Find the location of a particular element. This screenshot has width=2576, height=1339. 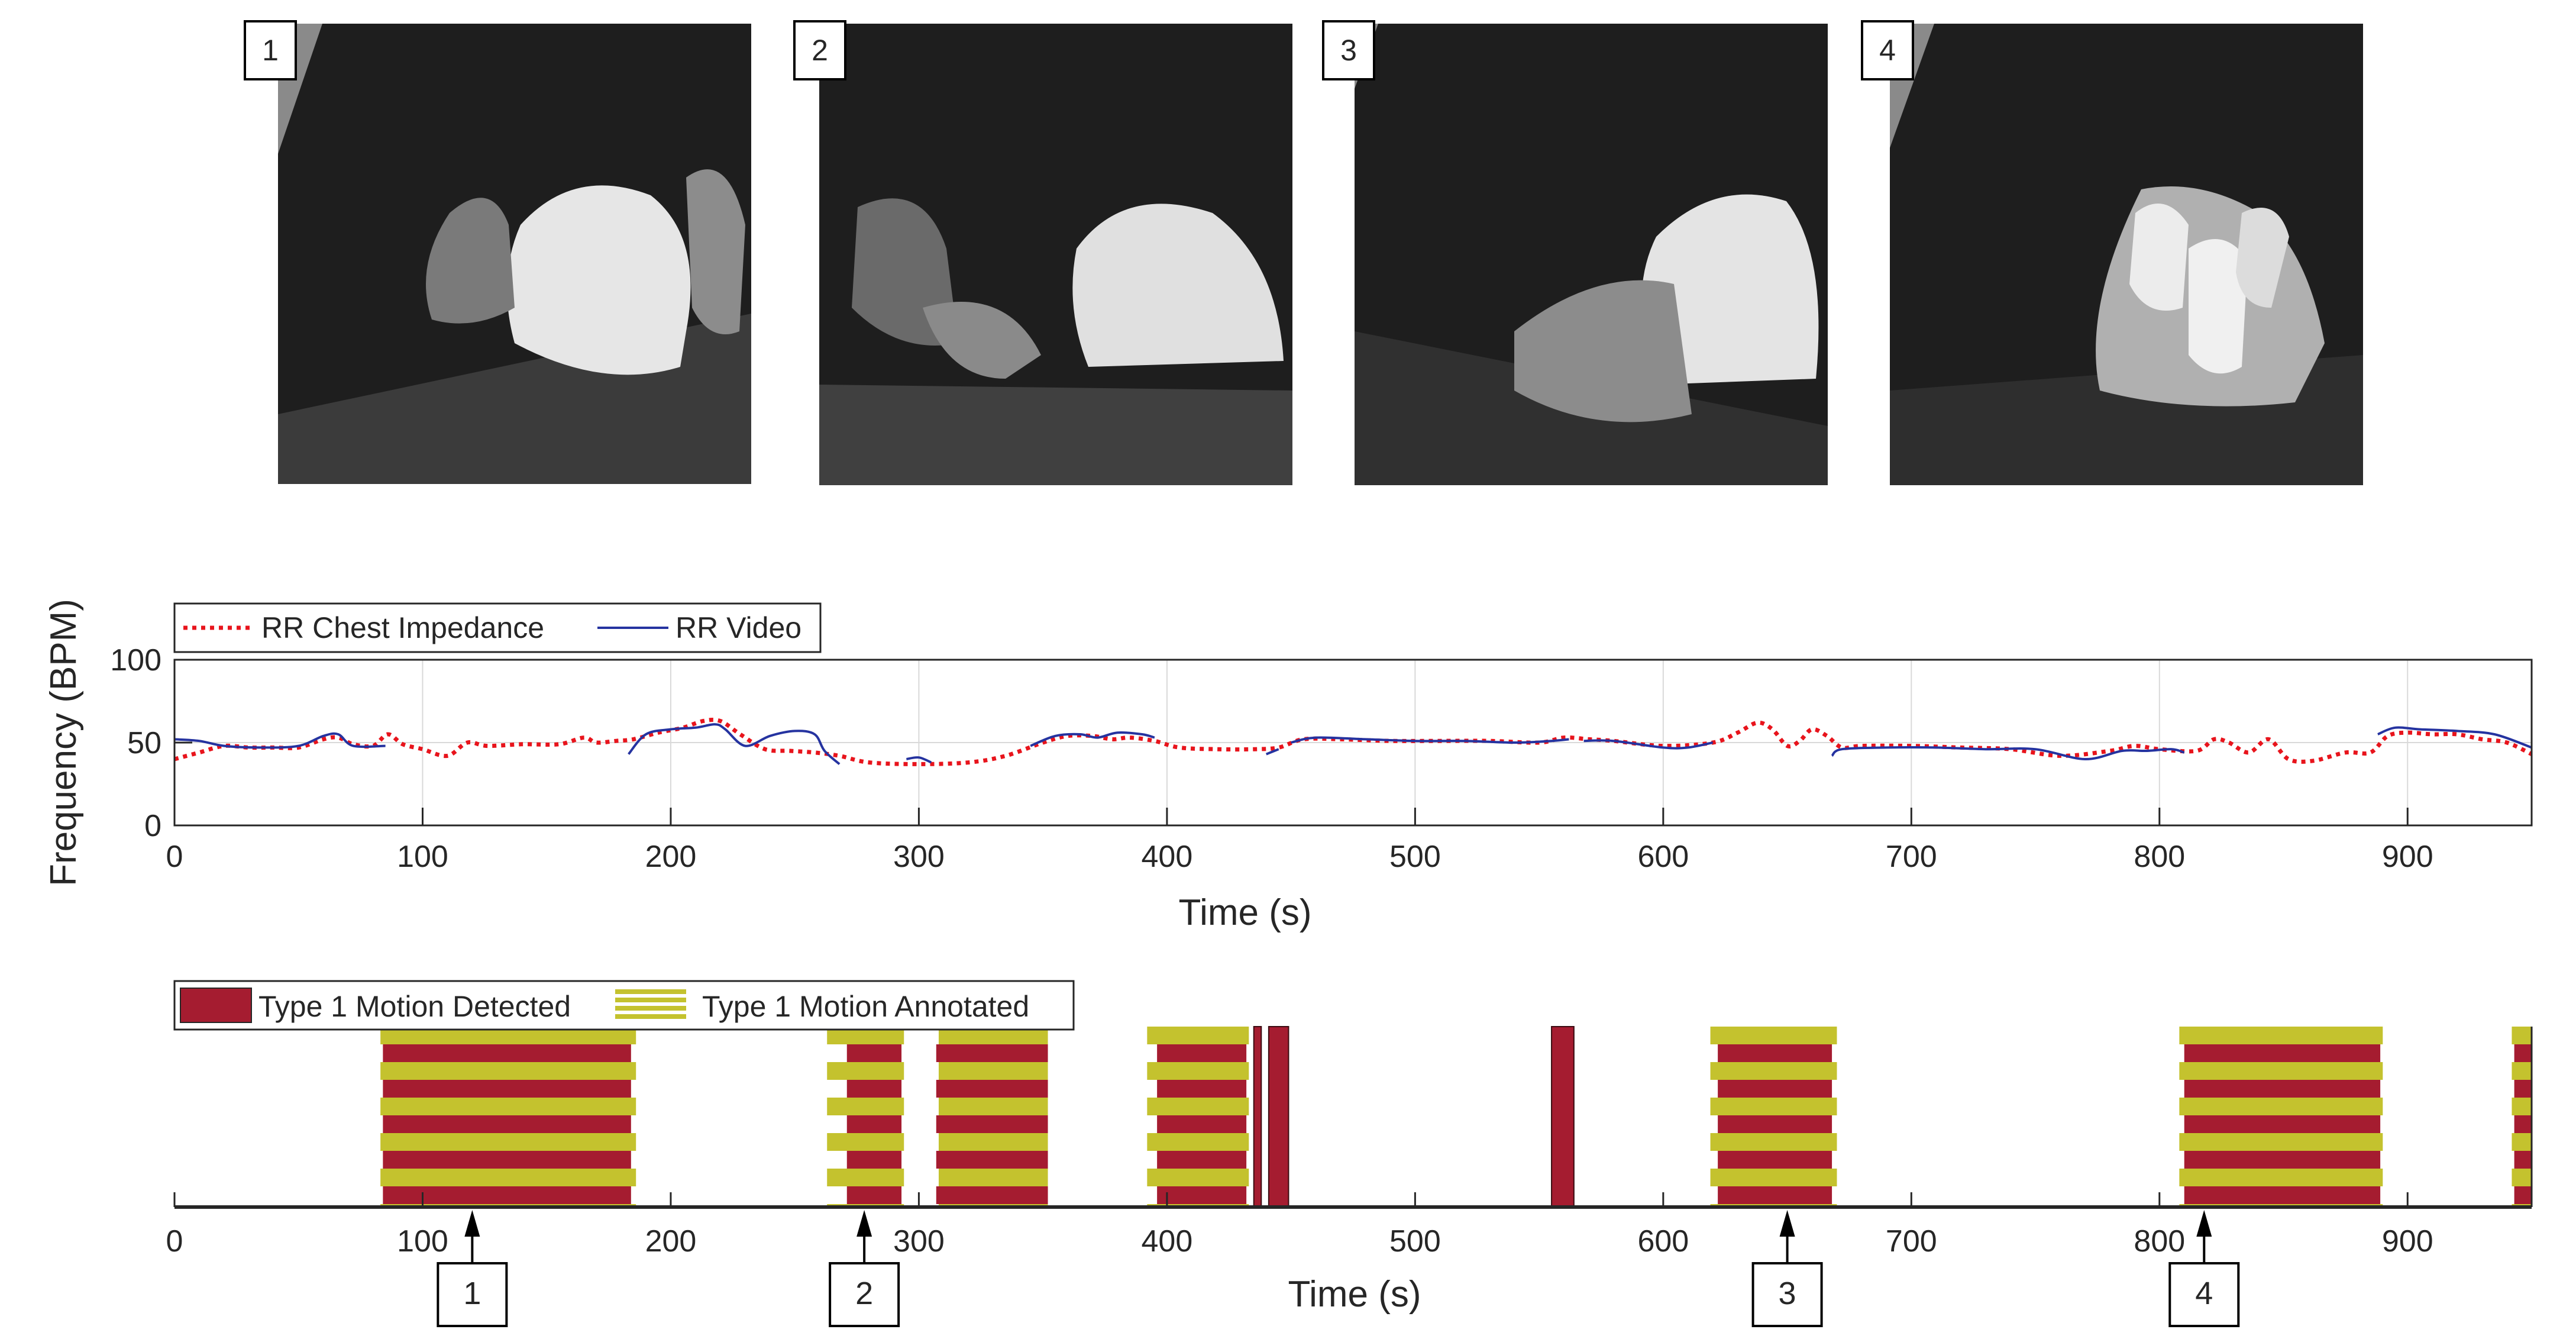

series-rr-video is located at coordinates (1353, 744).